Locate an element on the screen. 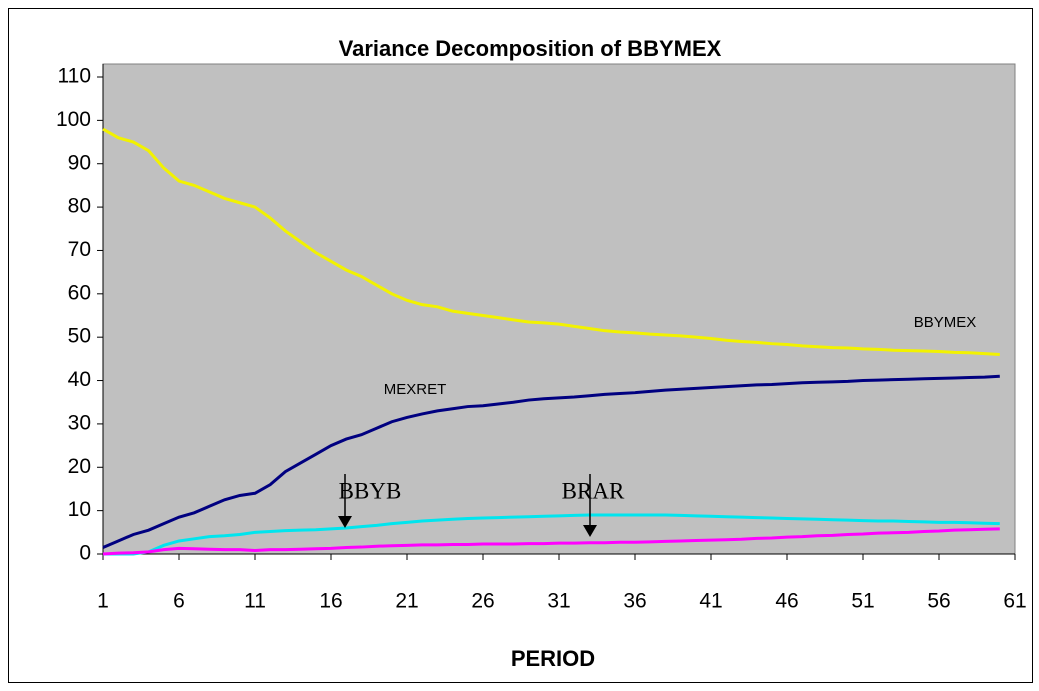 The image size is (1039, 691). series-label: BBYB is located at coordinates (370, 490).